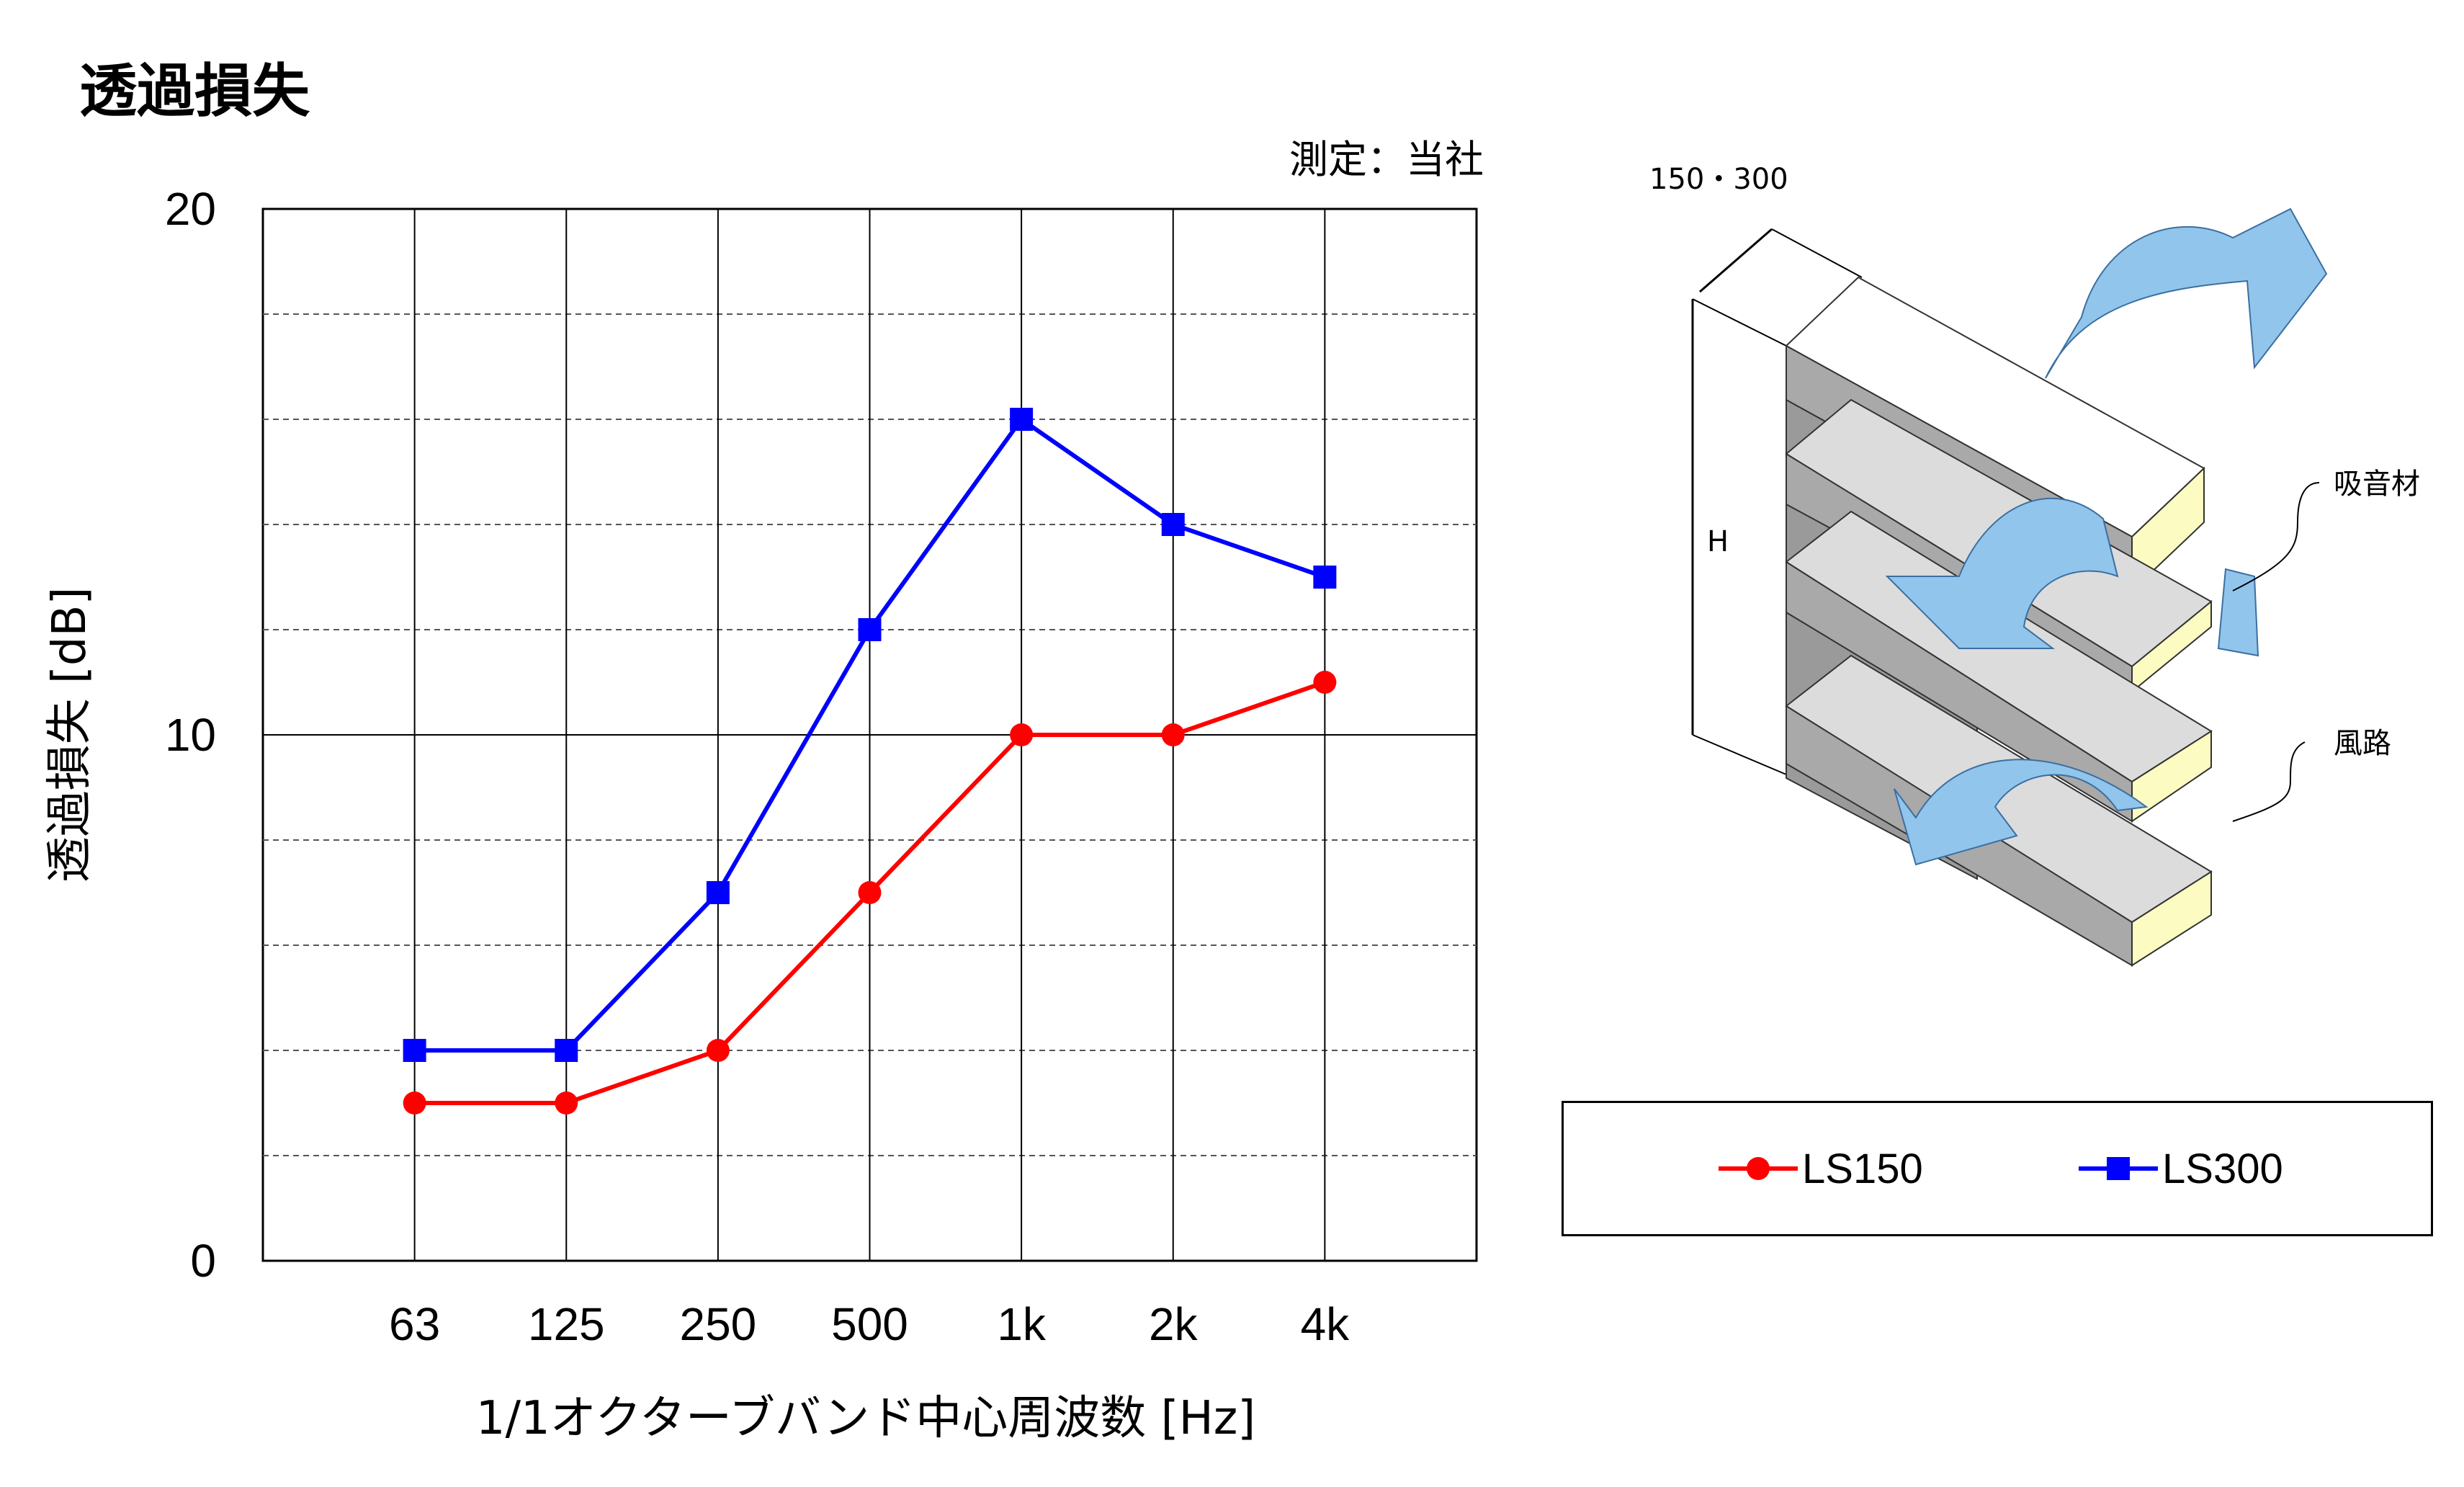 This screenshot has height=1487, width=2464. I want to click on x-tick-label: 250, so click(717, 1324).